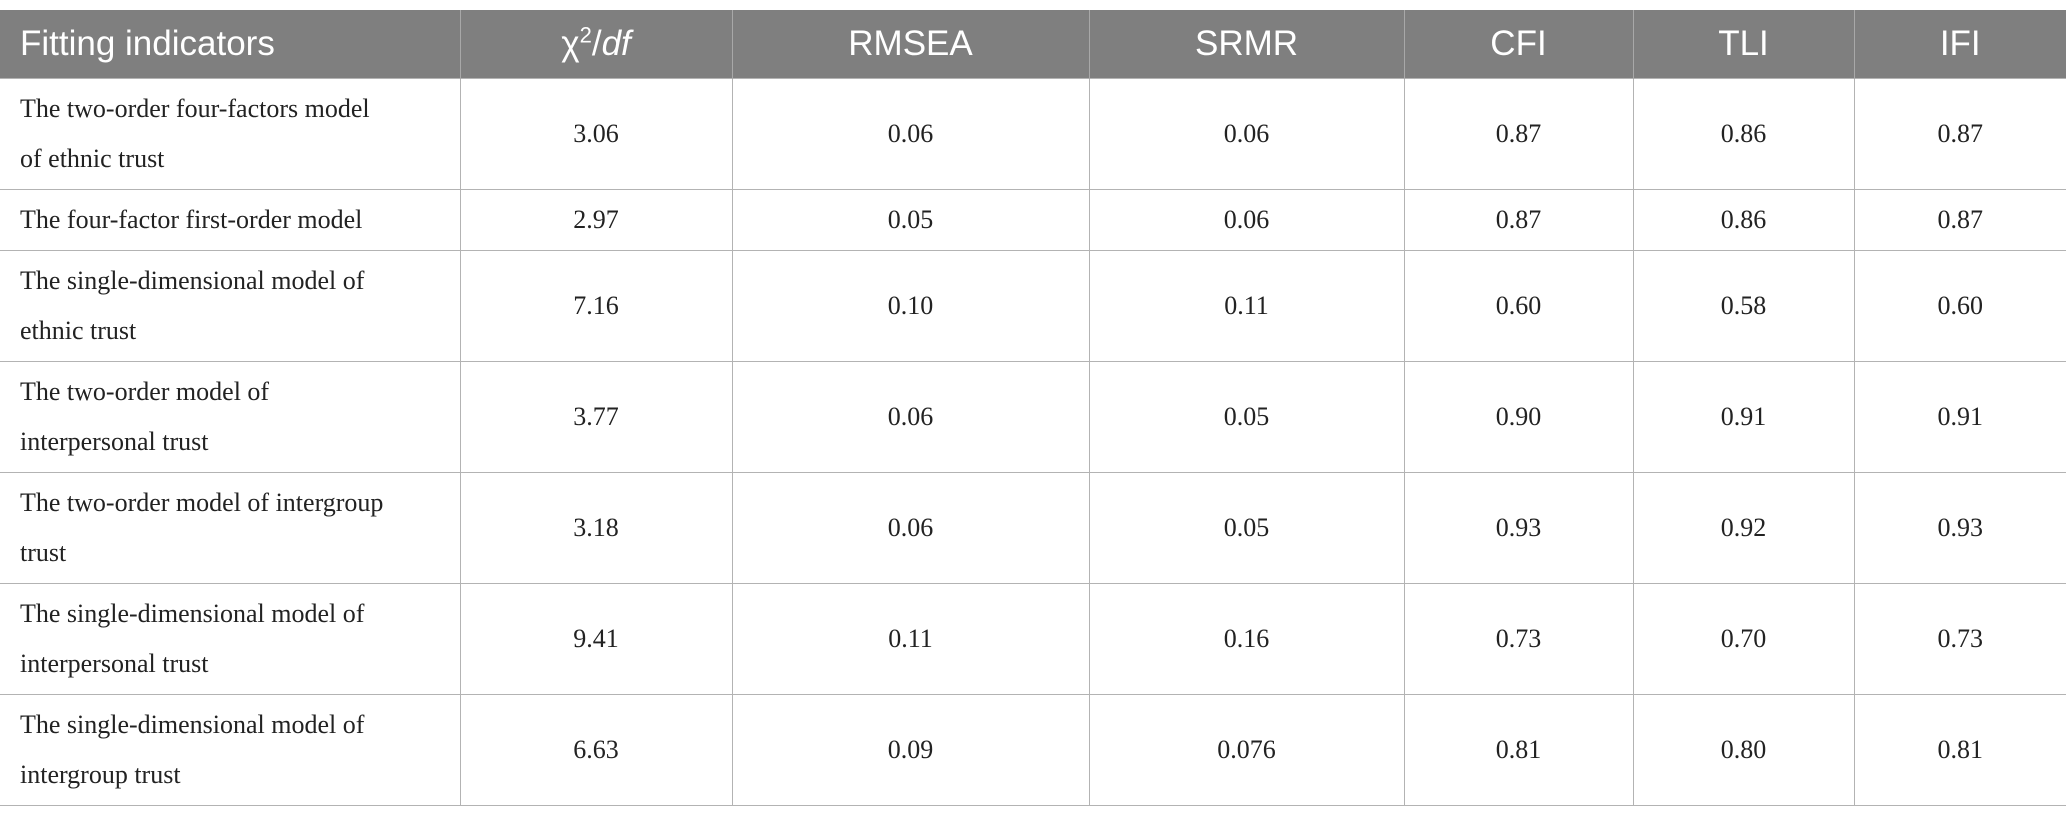  Describe the element at coordinates (1959, 306) in the screenshot. I see `cell-ifi: 0.60` at that location.